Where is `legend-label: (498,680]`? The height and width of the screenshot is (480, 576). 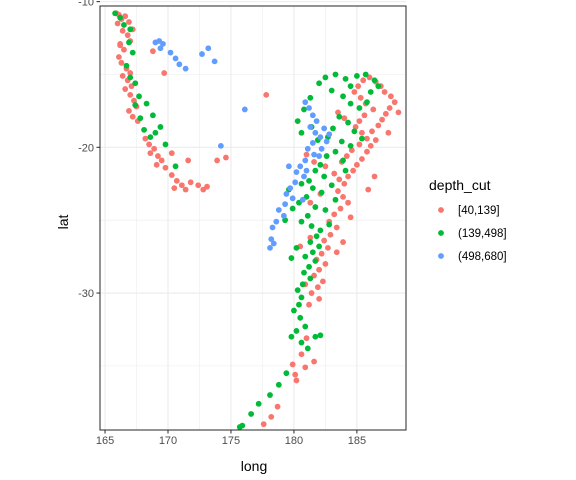
legend-label: (498,680] is located at coordinates (482, 257).